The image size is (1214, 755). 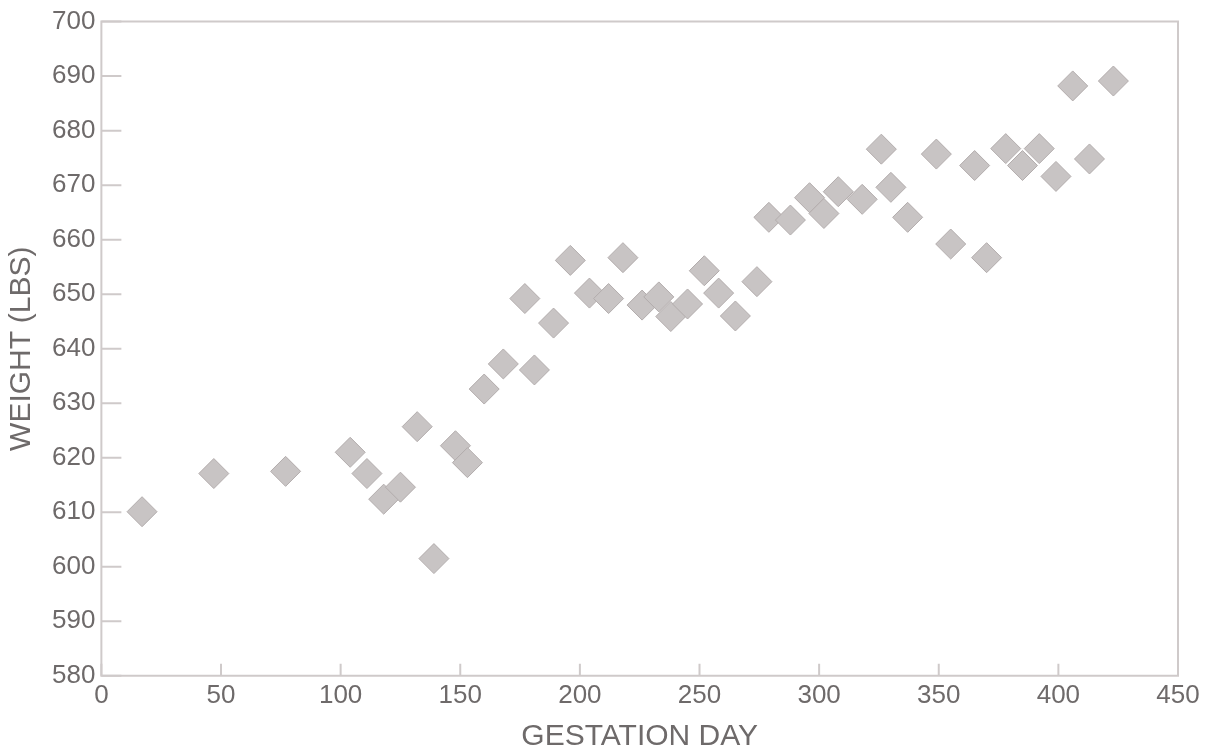 What do you see at coordinates (73, 510) in the screenshot?
I see `y-tick-label: 610` at bounding box center [73, 510].